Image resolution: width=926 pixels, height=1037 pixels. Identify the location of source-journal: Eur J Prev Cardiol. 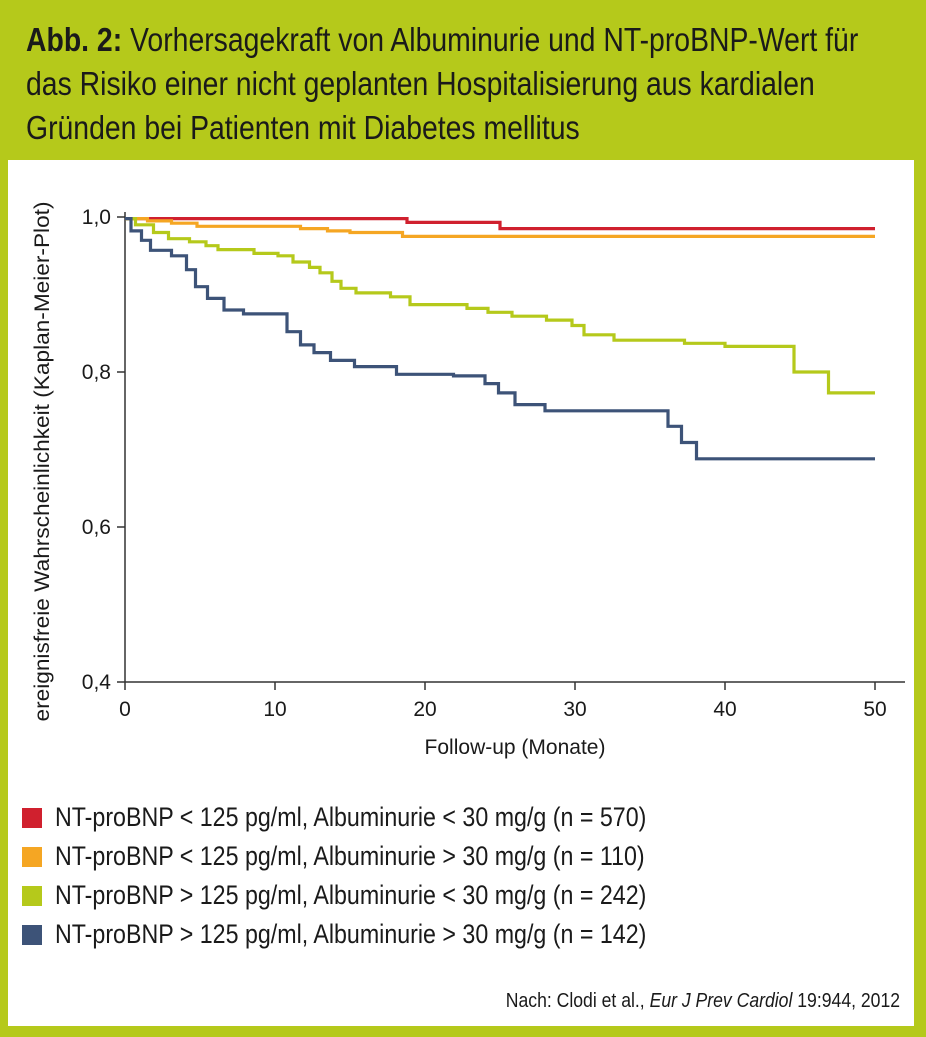
(721, 1001).